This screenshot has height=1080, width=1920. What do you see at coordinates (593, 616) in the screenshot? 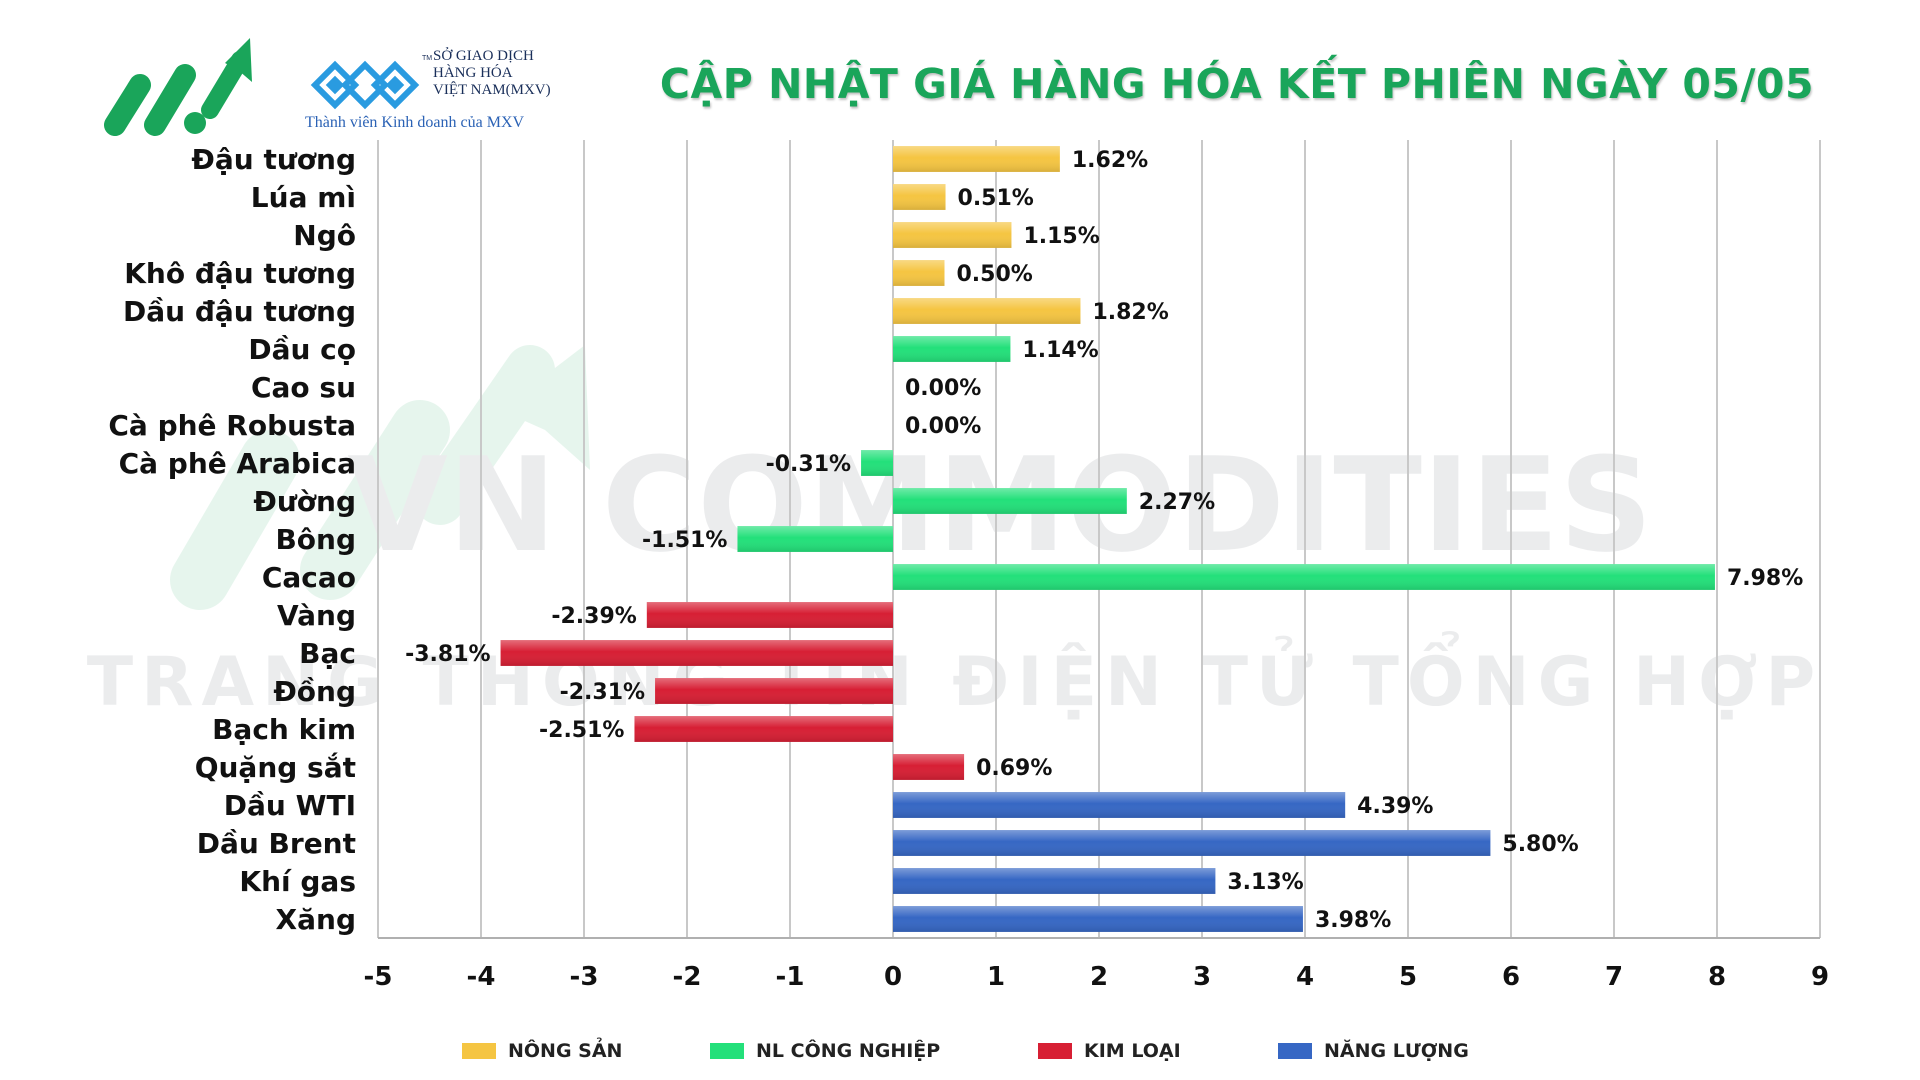
I see `data-label: -2.39%` at bounding box center [593, 616].